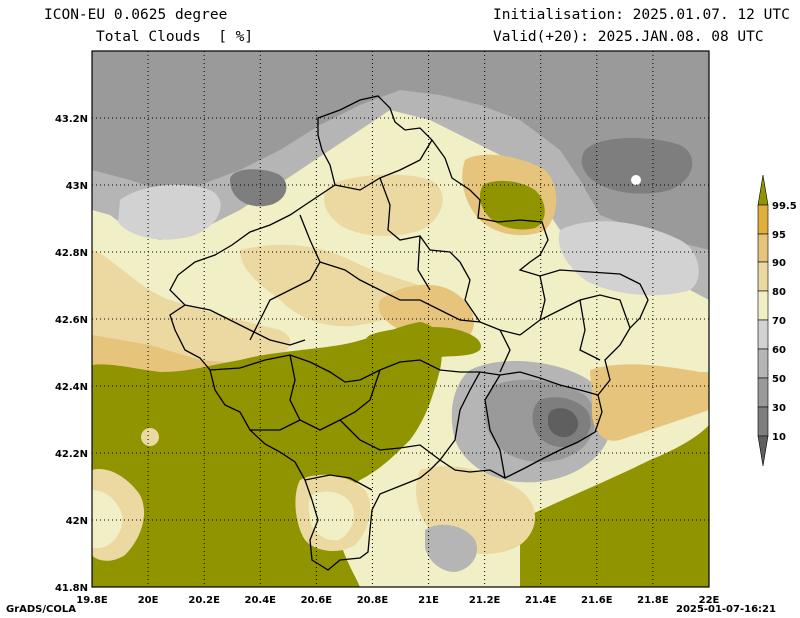 Image resolution: width=800 pixels, height=618 pixels. What do you see at coordinates (779, 292) in the screenshot?
I see `colorbar-label: 80` at bounding box center [779, 292].